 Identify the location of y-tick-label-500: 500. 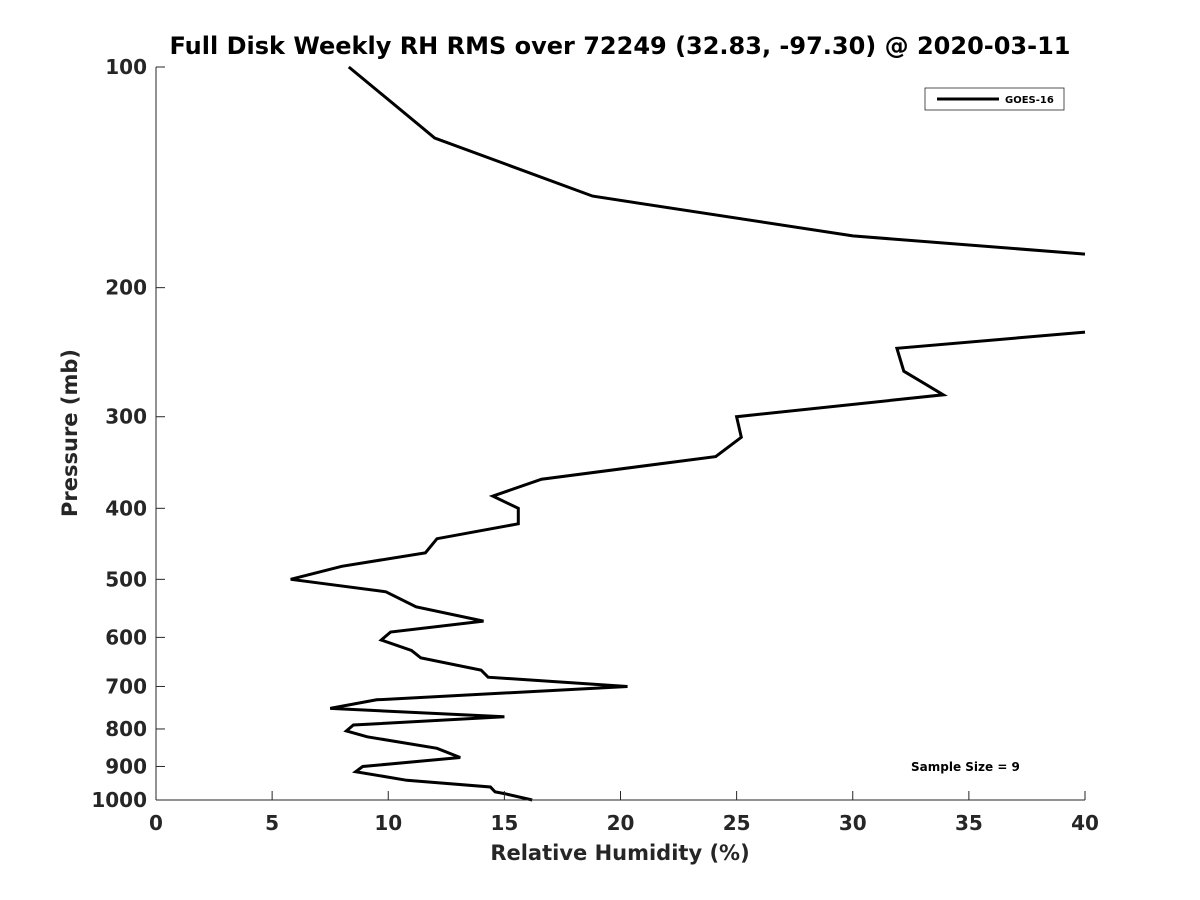
(126, 579).